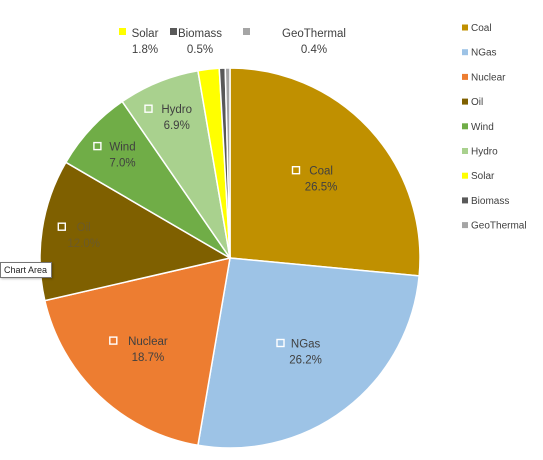 The image size is (543, 460). I want to click on slice-label-hydro: Hydro 6.9%, so click(168, 118).